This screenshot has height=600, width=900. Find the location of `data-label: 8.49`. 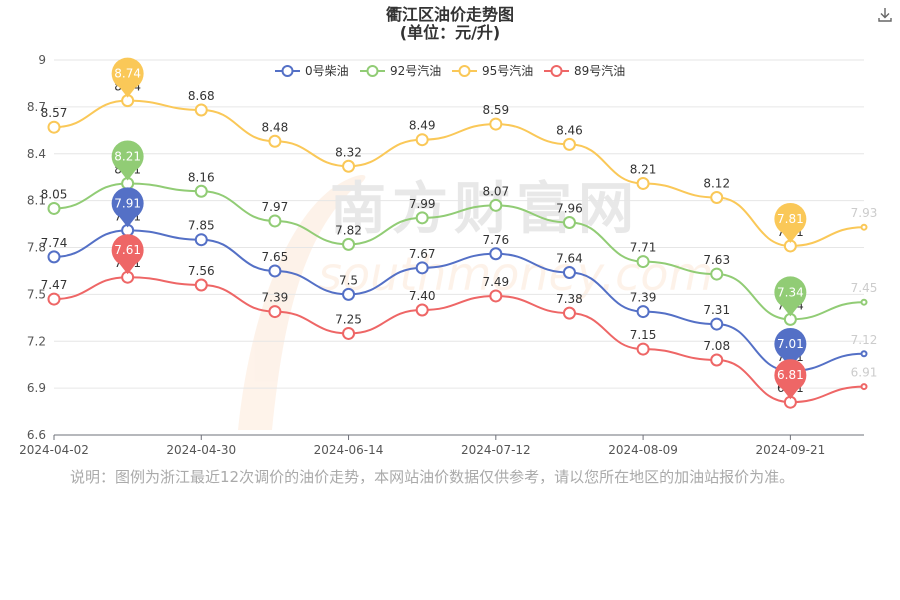

data-label: 8.49 is located at coordinates (422, 126).